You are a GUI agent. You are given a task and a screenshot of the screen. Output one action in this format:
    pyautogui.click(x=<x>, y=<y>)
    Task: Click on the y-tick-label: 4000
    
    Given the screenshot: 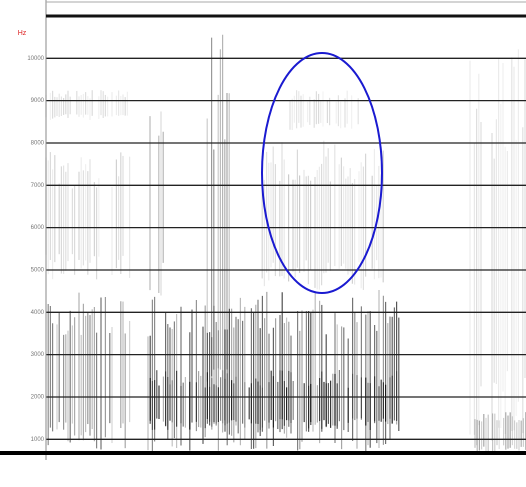 What is the action you would take?
    pyautogui.click(x=38, y=313)
    